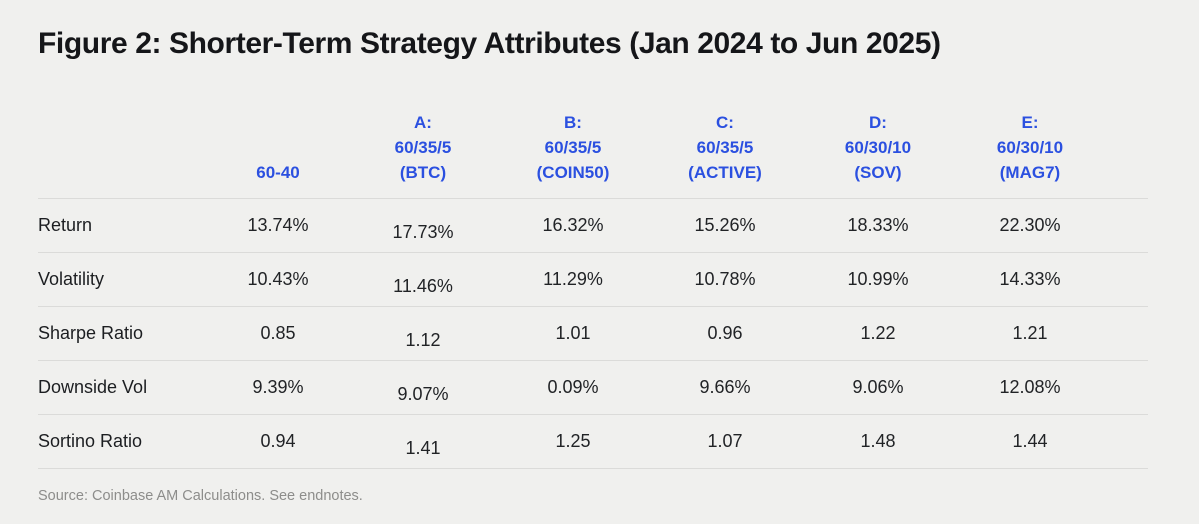  Describe the element at coordinates (423, 172) in the screenshot. I see `header-line: (BTC)` at that location.